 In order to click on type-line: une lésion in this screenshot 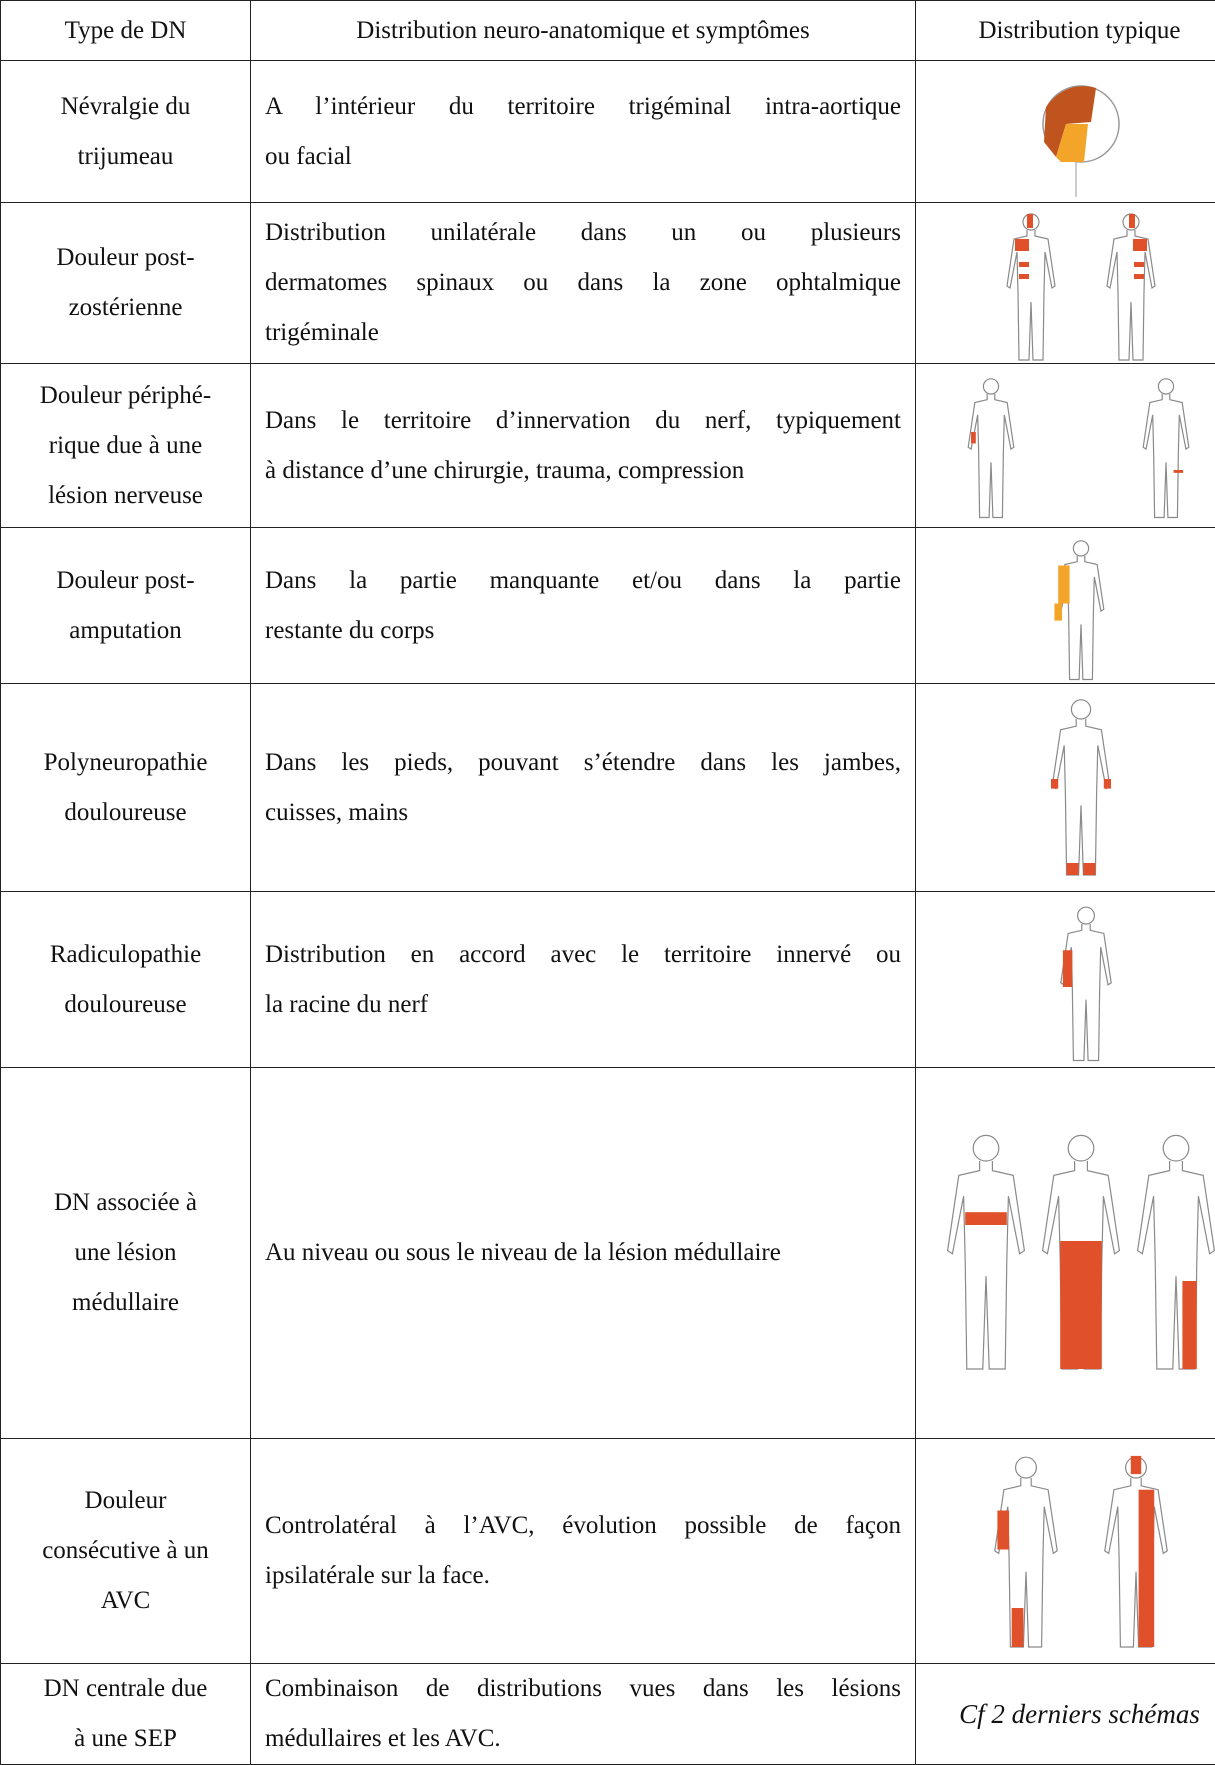, I will do `click(125, 1253)`.